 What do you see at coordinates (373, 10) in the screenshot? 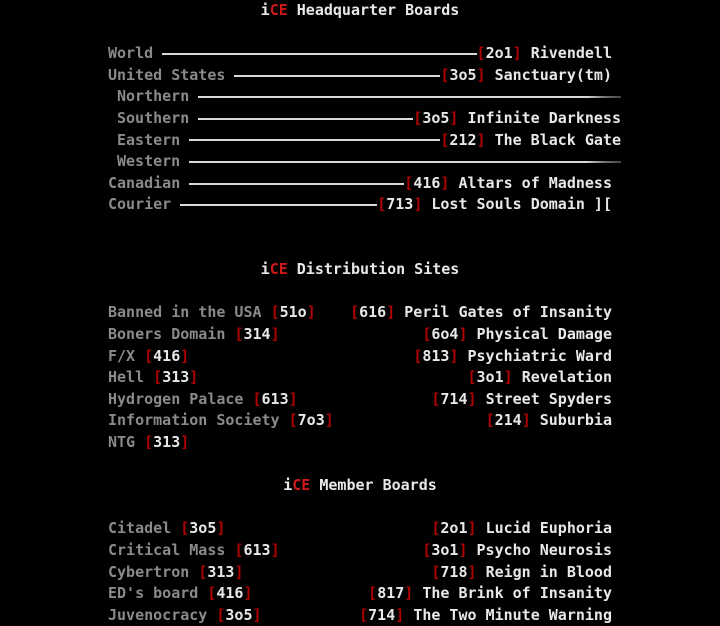
I see `title-text: Headquarter Boards` at bounding box center [373, 10].